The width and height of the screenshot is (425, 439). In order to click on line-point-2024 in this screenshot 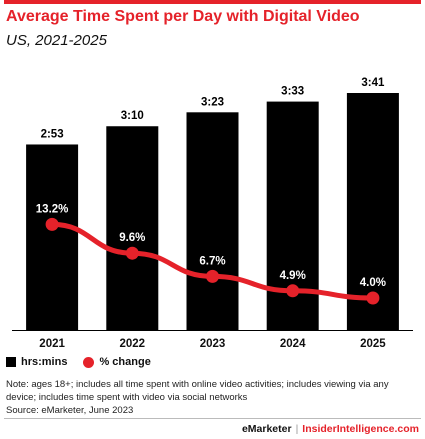, I will do `click(293, 291)`.